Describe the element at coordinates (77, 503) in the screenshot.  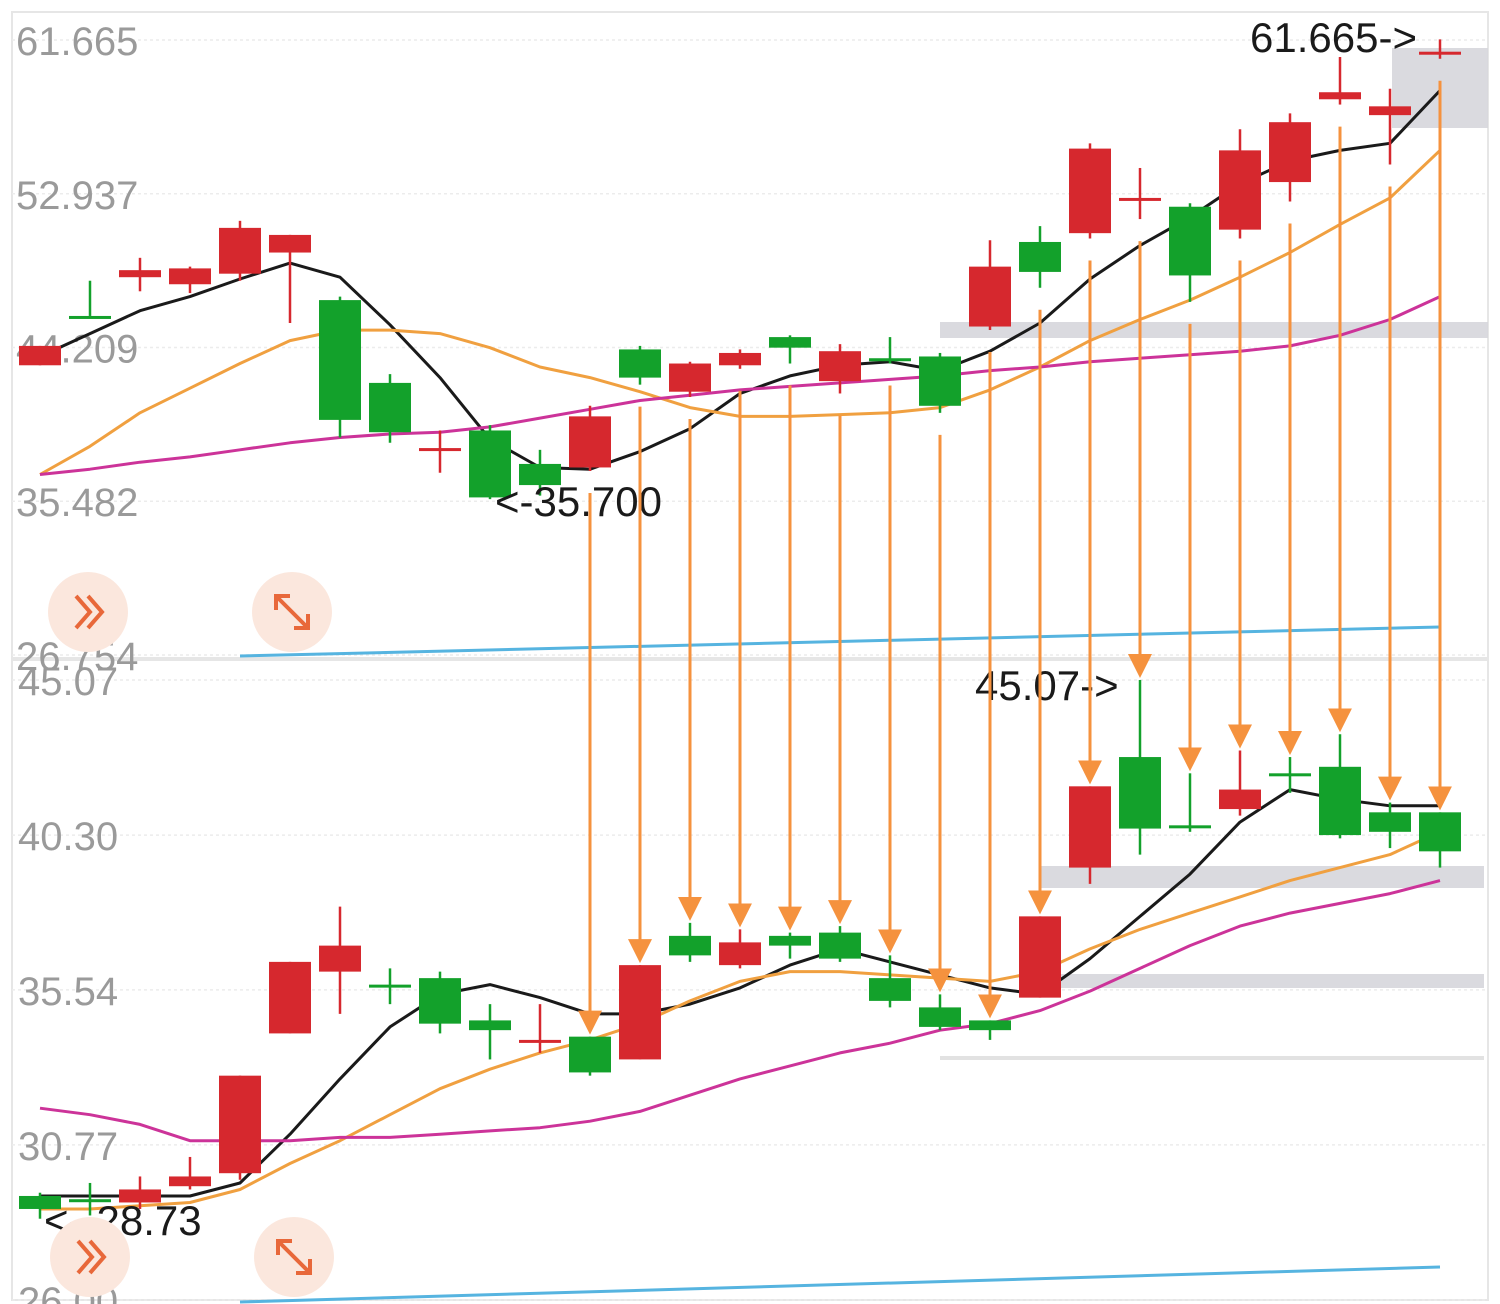
I see `y-tick-label: 35.482` at that location.